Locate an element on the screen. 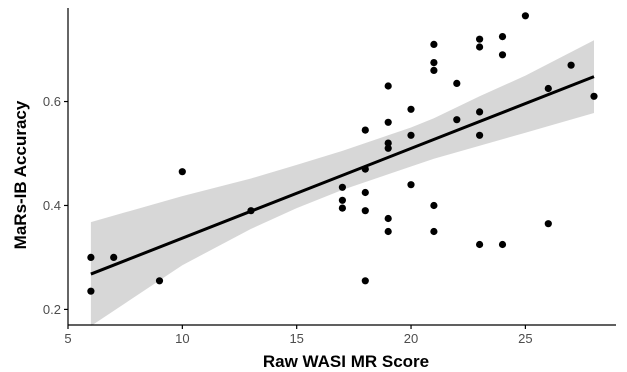 Image resolution: width=627 pixels, height=372 pixels. x-tick-label: 20 is located at coordinates (411, 338).